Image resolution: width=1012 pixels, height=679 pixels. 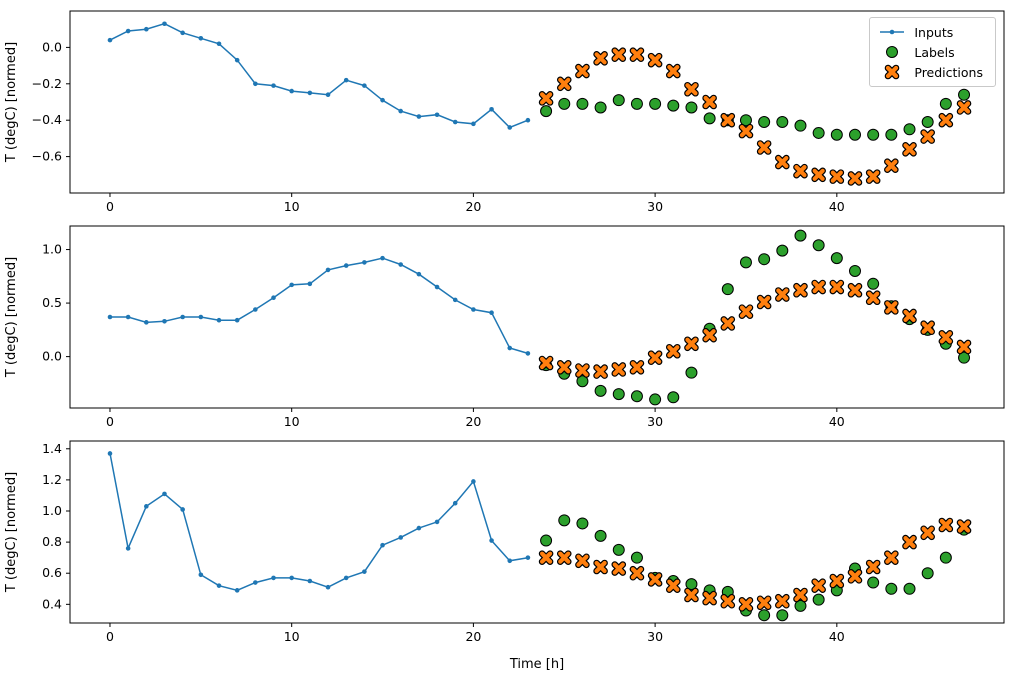 I want to click on legend-label: Inputs, so click(x=934, y=32).